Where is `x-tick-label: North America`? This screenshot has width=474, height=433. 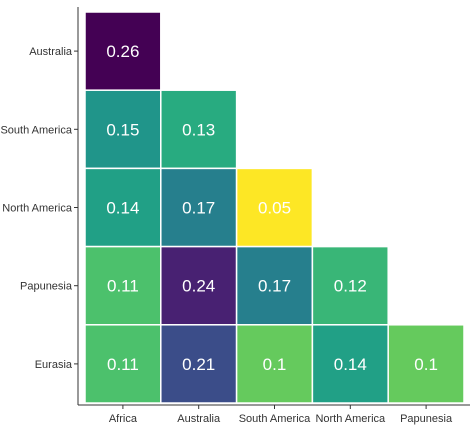 x-tick-label: North America is located at coordinates (350, 419).